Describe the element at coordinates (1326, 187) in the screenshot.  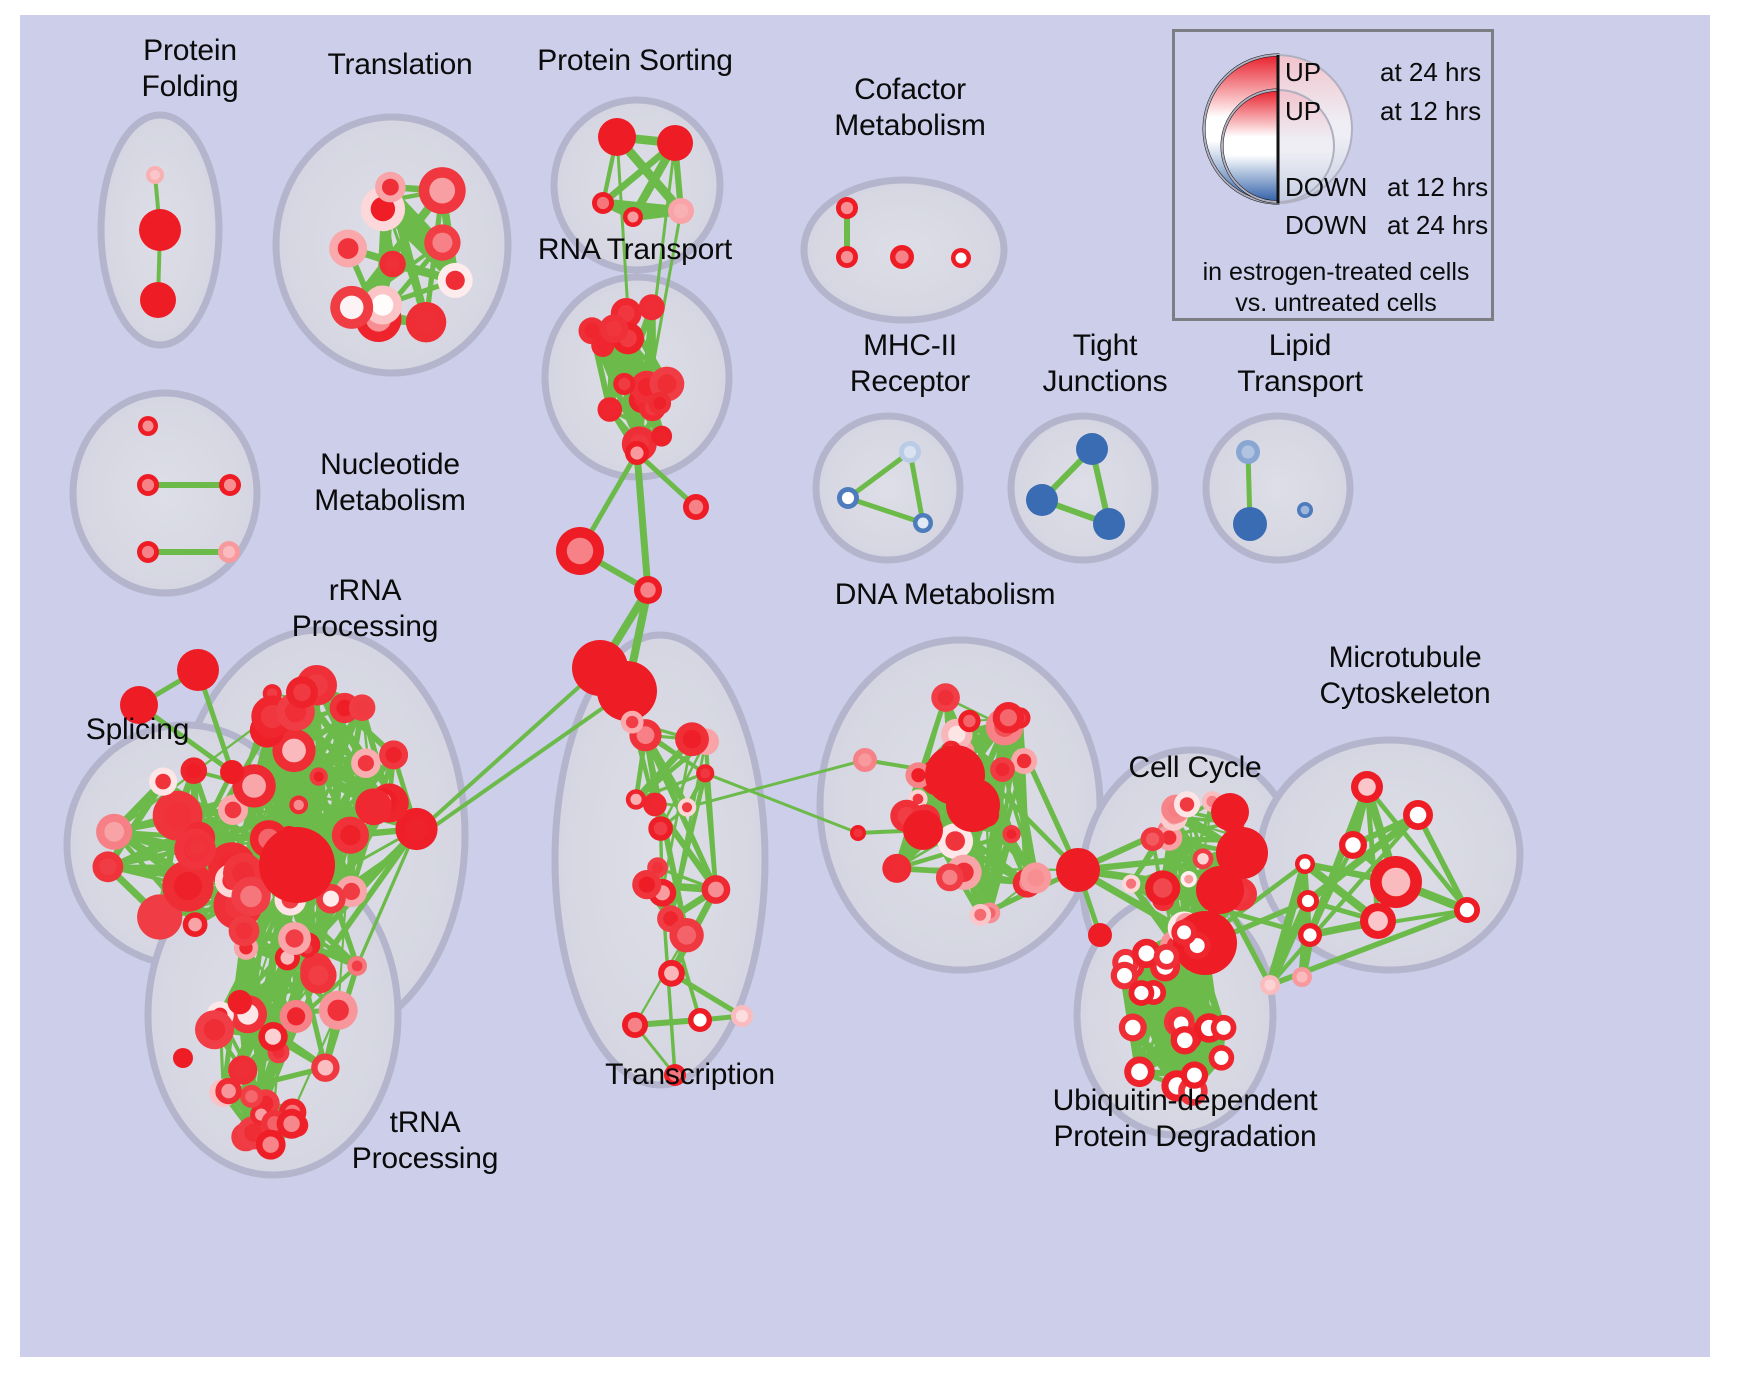
I see `legend-state-2: DOWN` at that location.